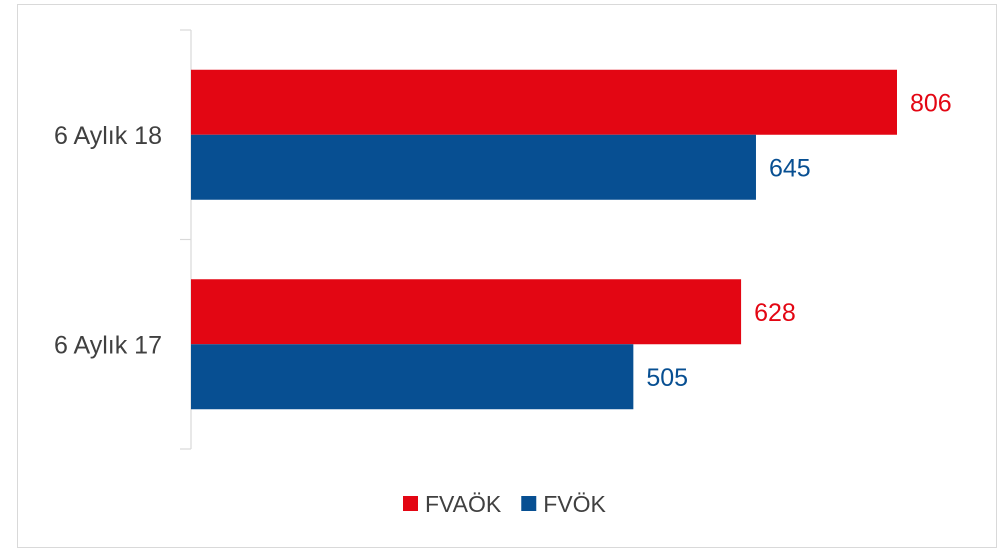 The image size is (1002, 553). Describe the element at coordinates (667, 378) in the screenshot. I see `data-label: 505` at that location.